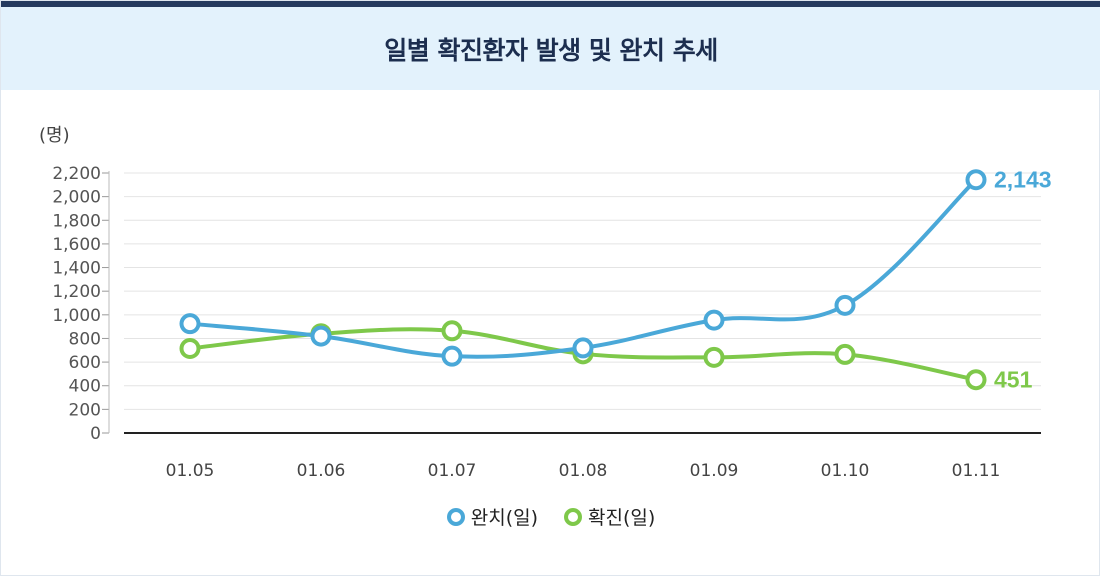 This screenshot has height=577, width=1100. I want to click on y-tick-label: 1,200, so click(76, 292).